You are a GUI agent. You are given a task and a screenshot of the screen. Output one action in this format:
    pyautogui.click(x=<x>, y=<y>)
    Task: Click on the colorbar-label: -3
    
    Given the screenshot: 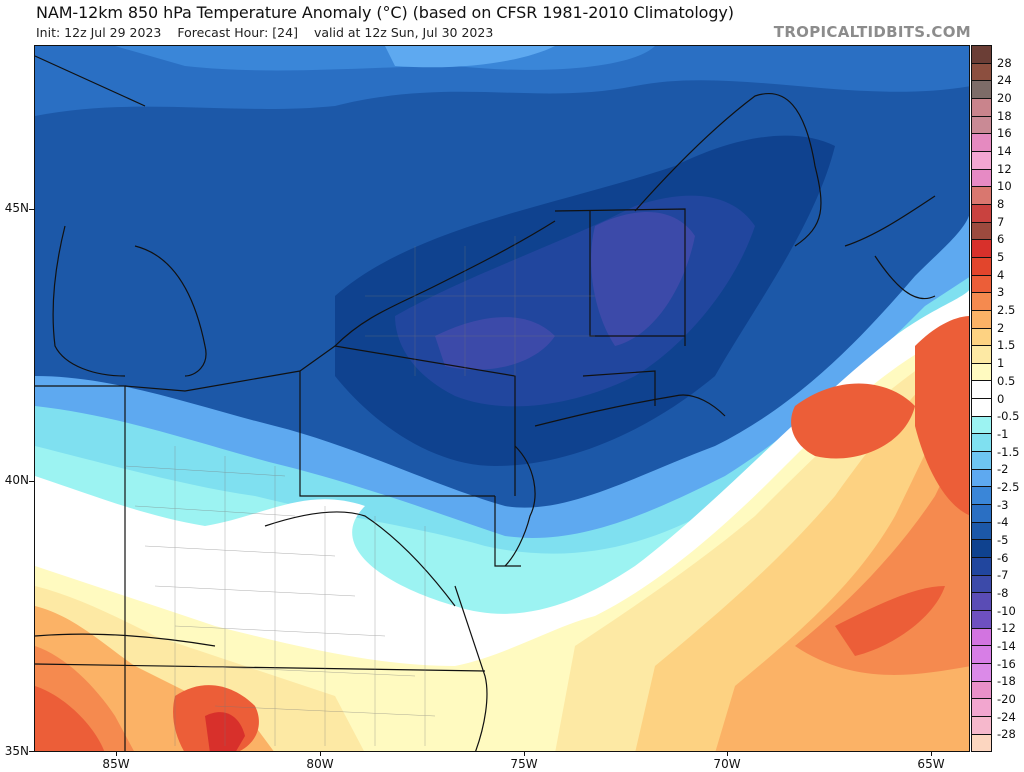 What is the action you would take?
    pyautogui.click(x=1003, y=504)
    